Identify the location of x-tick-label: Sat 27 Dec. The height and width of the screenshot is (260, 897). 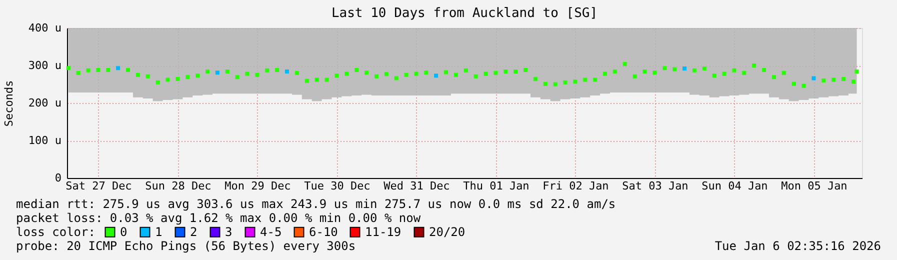
(99, 186).